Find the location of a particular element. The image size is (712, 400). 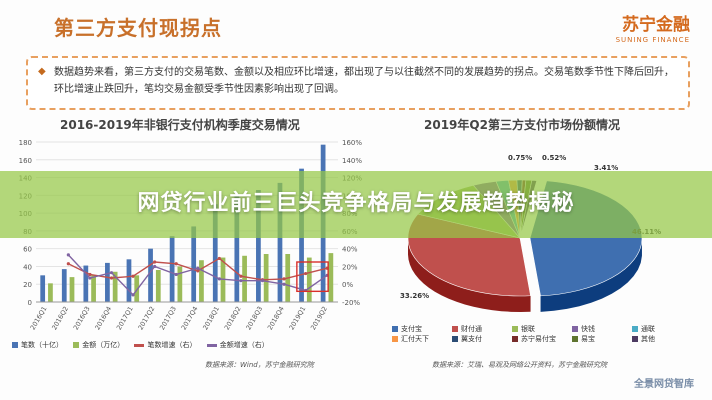

legend-label: 笔数增速（右） is located at coordinates (172, 345).